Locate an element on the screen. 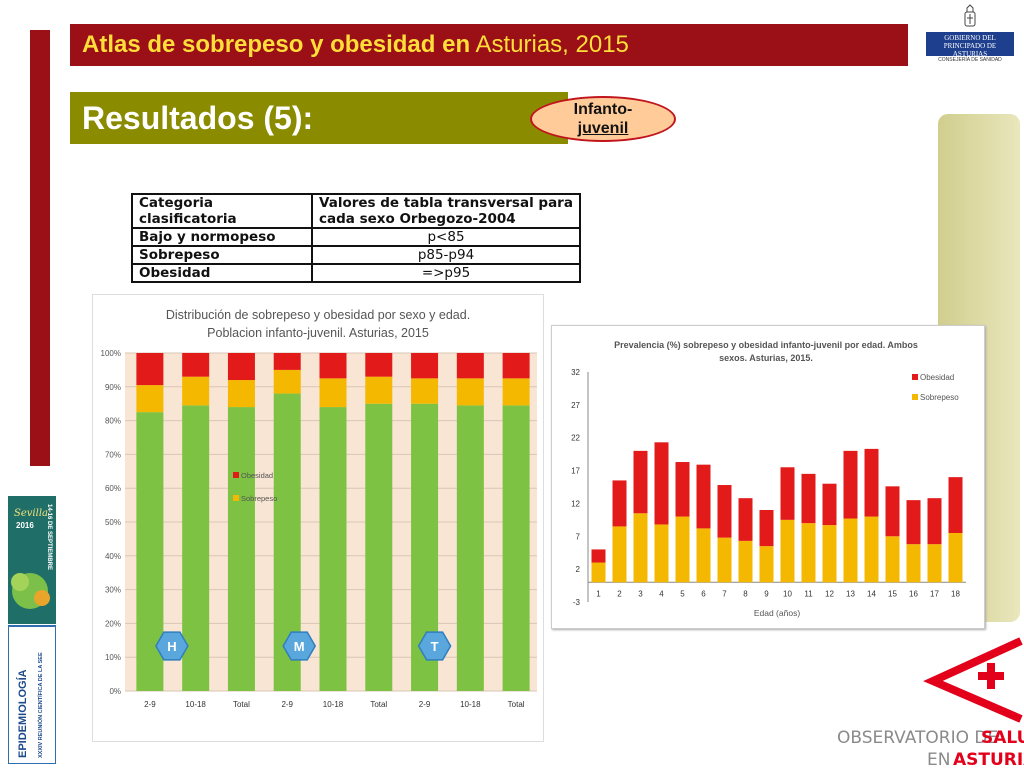 The width and height of the screenshot is (1024, 772). y-tick-label: 0% is located at coordinates (115, 691).